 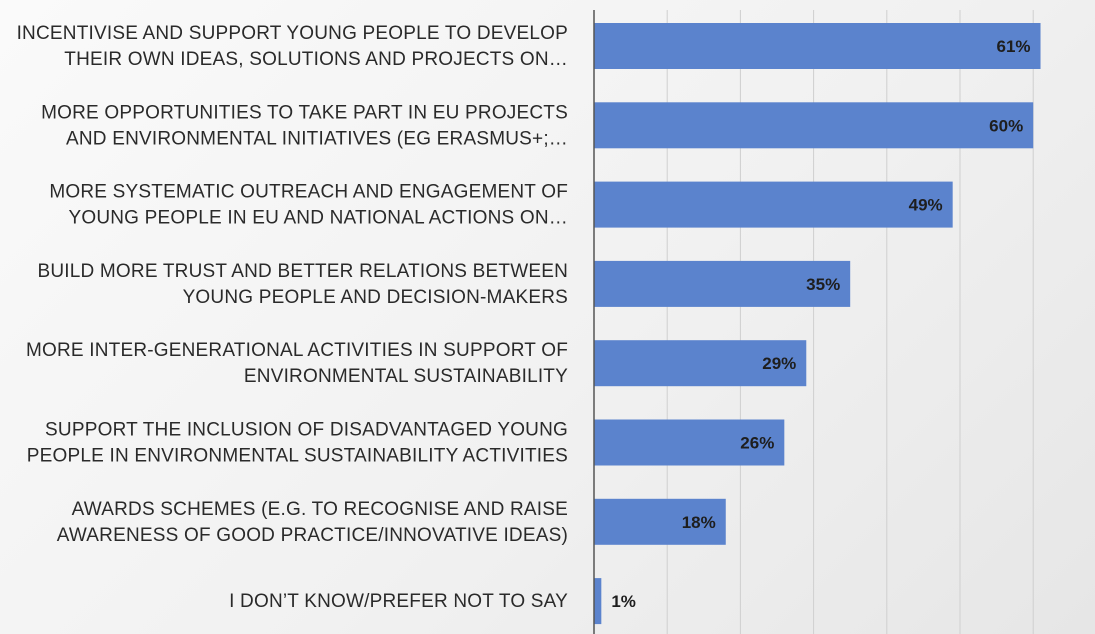 What do you see at coordinates (1013, 46) in the screenshot?
I see `data-label: 61%` at bounding box center [1013, 46].